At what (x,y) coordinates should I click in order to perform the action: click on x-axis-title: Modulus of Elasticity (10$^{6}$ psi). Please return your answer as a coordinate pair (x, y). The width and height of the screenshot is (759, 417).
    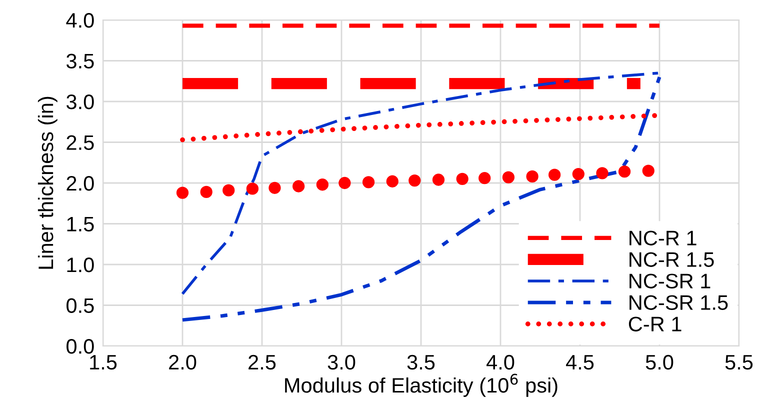
    Looking at the image, I should click on (421, 385).